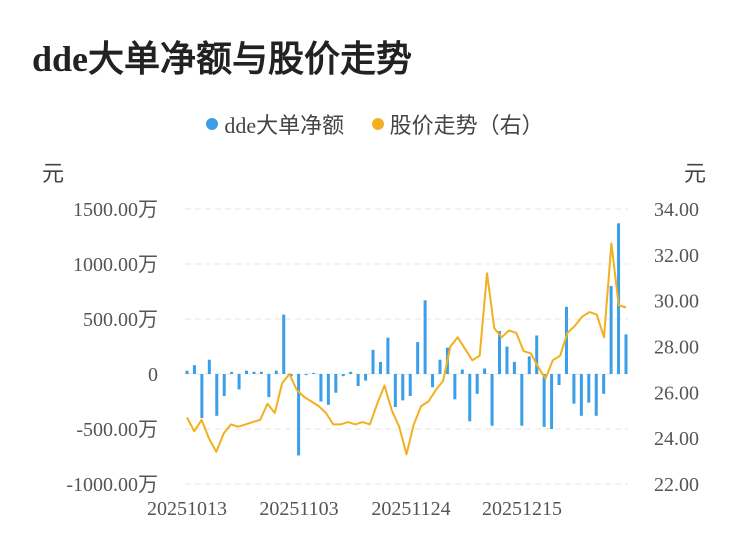 This screenshot has height=558, width=750. Describe the element at coordinates (117, 430) in the screenshot. I see `y-left-tick-label: -500.00万` at that location.